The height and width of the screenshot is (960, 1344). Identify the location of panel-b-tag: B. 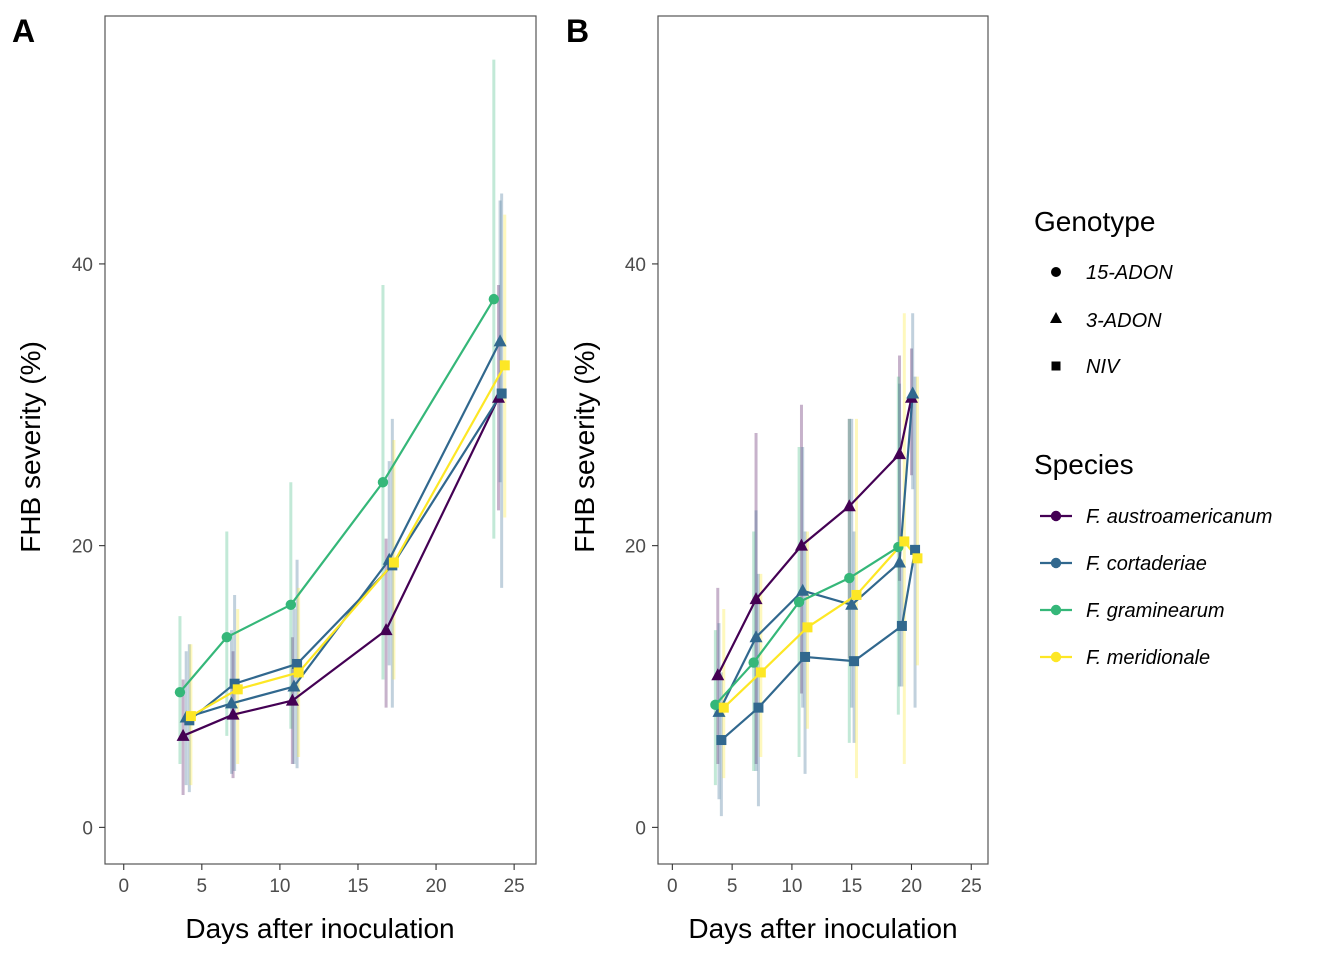
(577, 31).